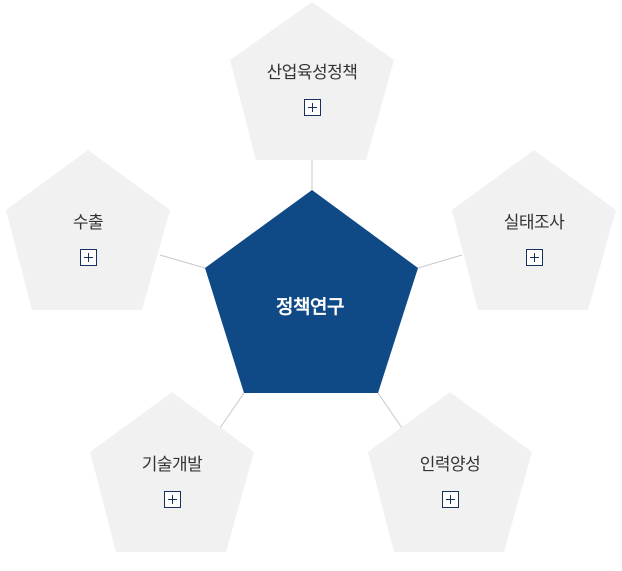 The width and height of the screenshot is (622, 571). What do you see at coordinates (310, 307) in the screenshot?
I see `center-label: 정책연구` at bounding box center [310, 307].